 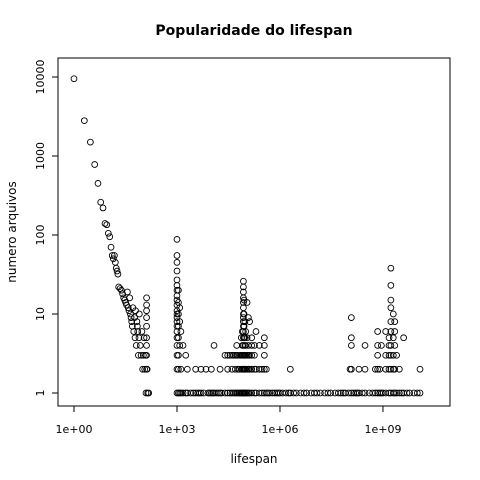 I want to click on x-axis-label: lifespan, so click(x=253, y=459).